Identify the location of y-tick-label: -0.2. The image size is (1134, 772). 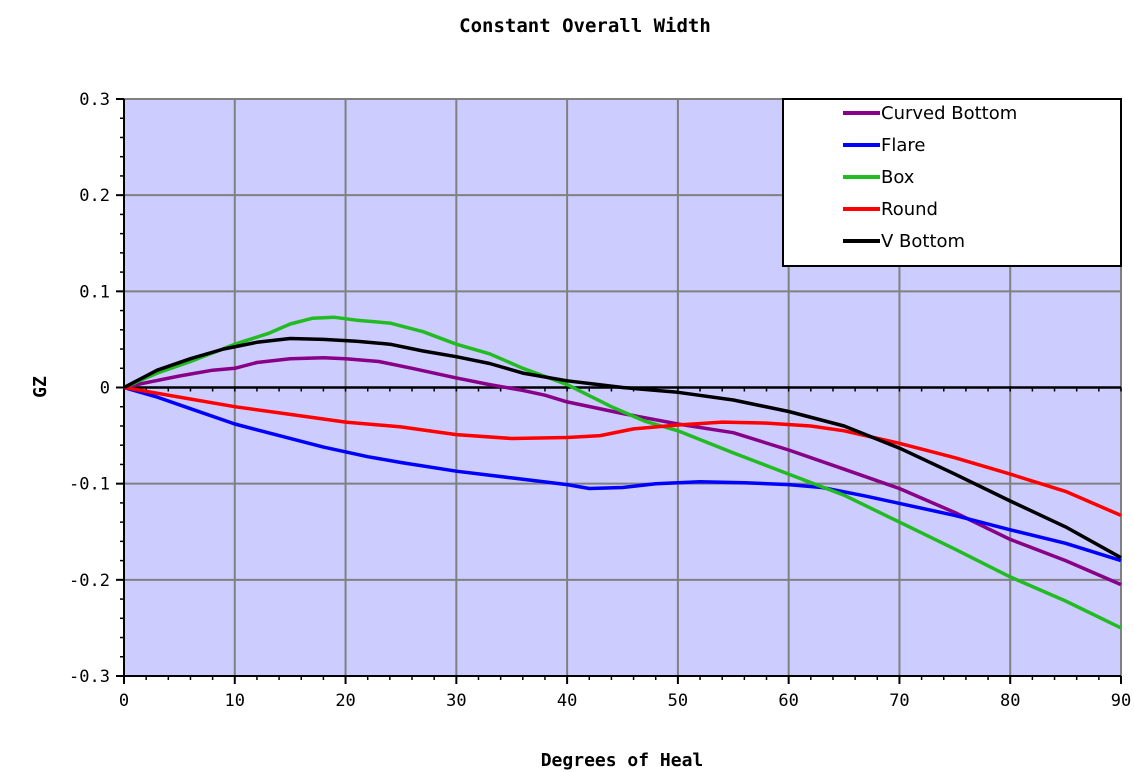
(89, 581).